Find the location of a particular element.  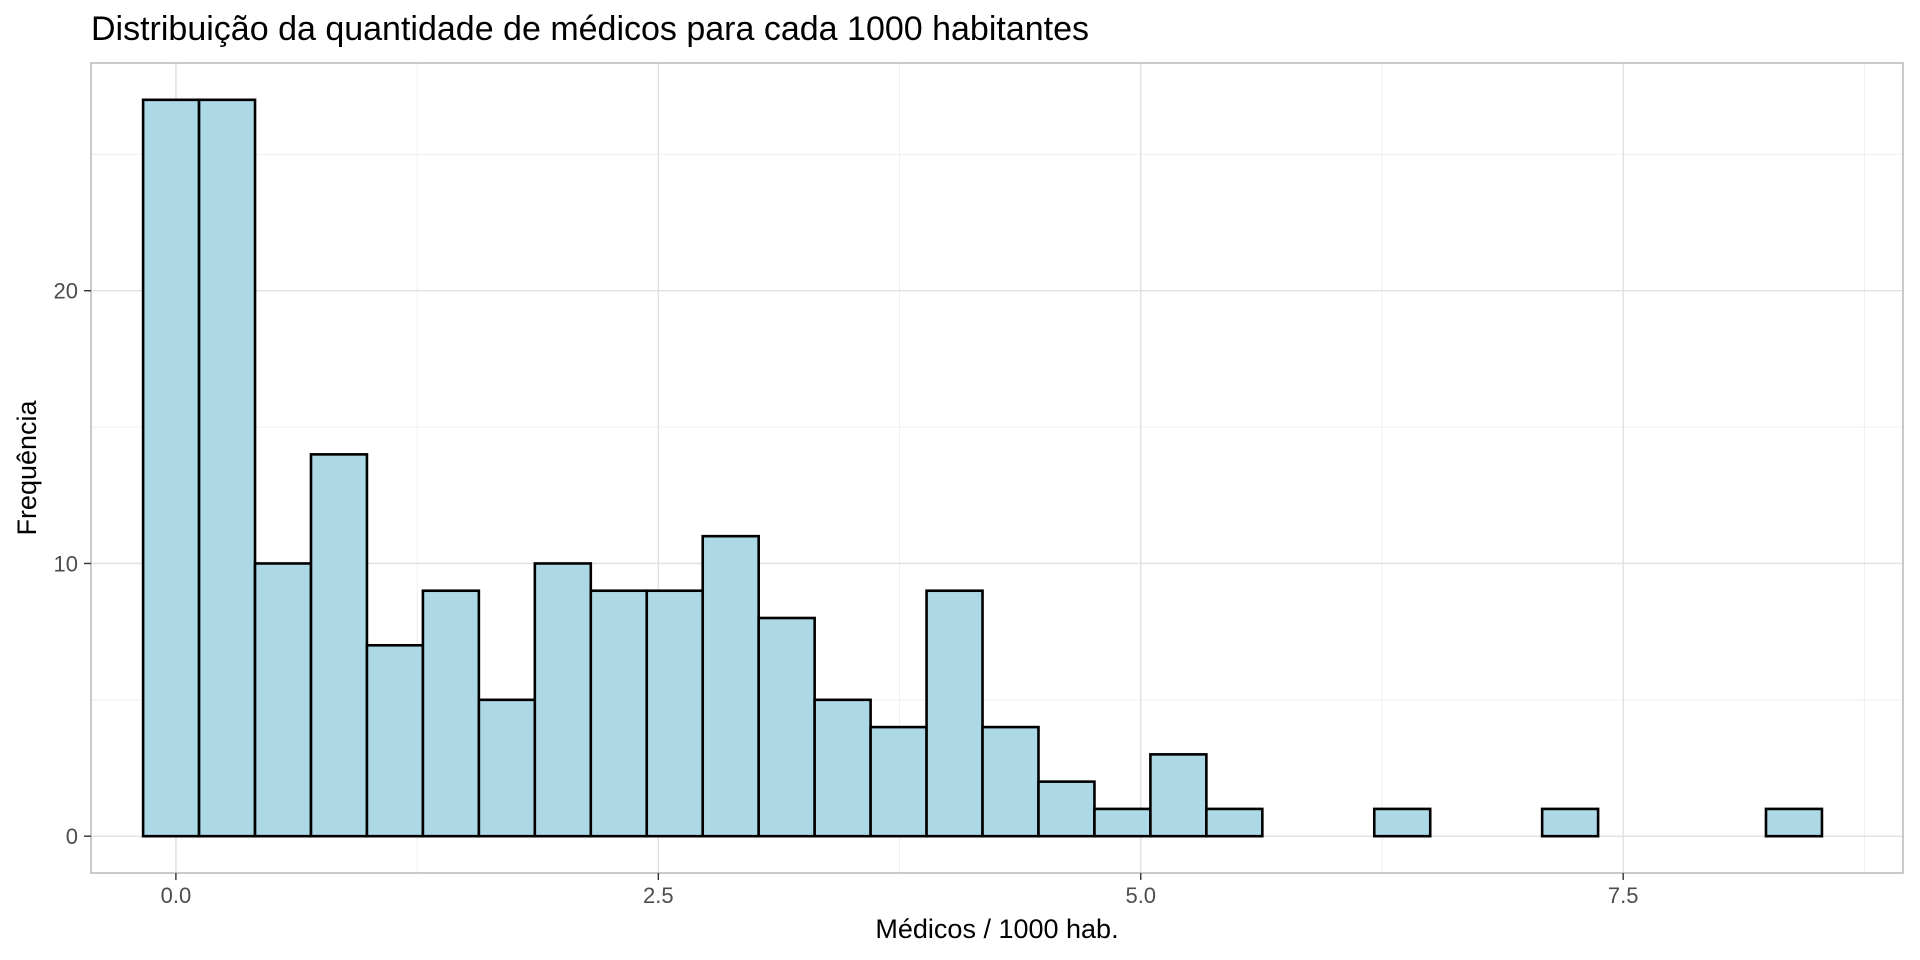

y-tick-label: 10 is located at coordinates (66, 563).